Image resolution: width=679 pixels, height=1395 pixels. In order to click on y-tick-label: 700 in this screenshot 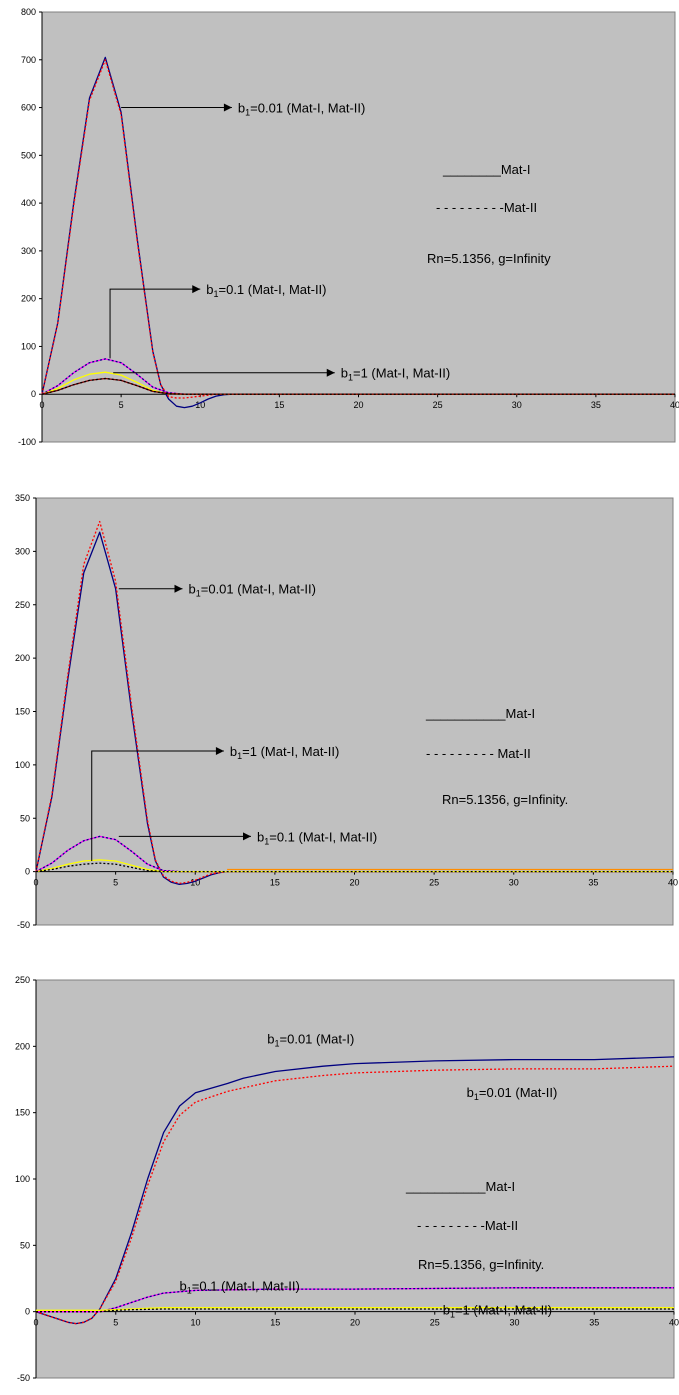, I will do `click(28, 60)`.